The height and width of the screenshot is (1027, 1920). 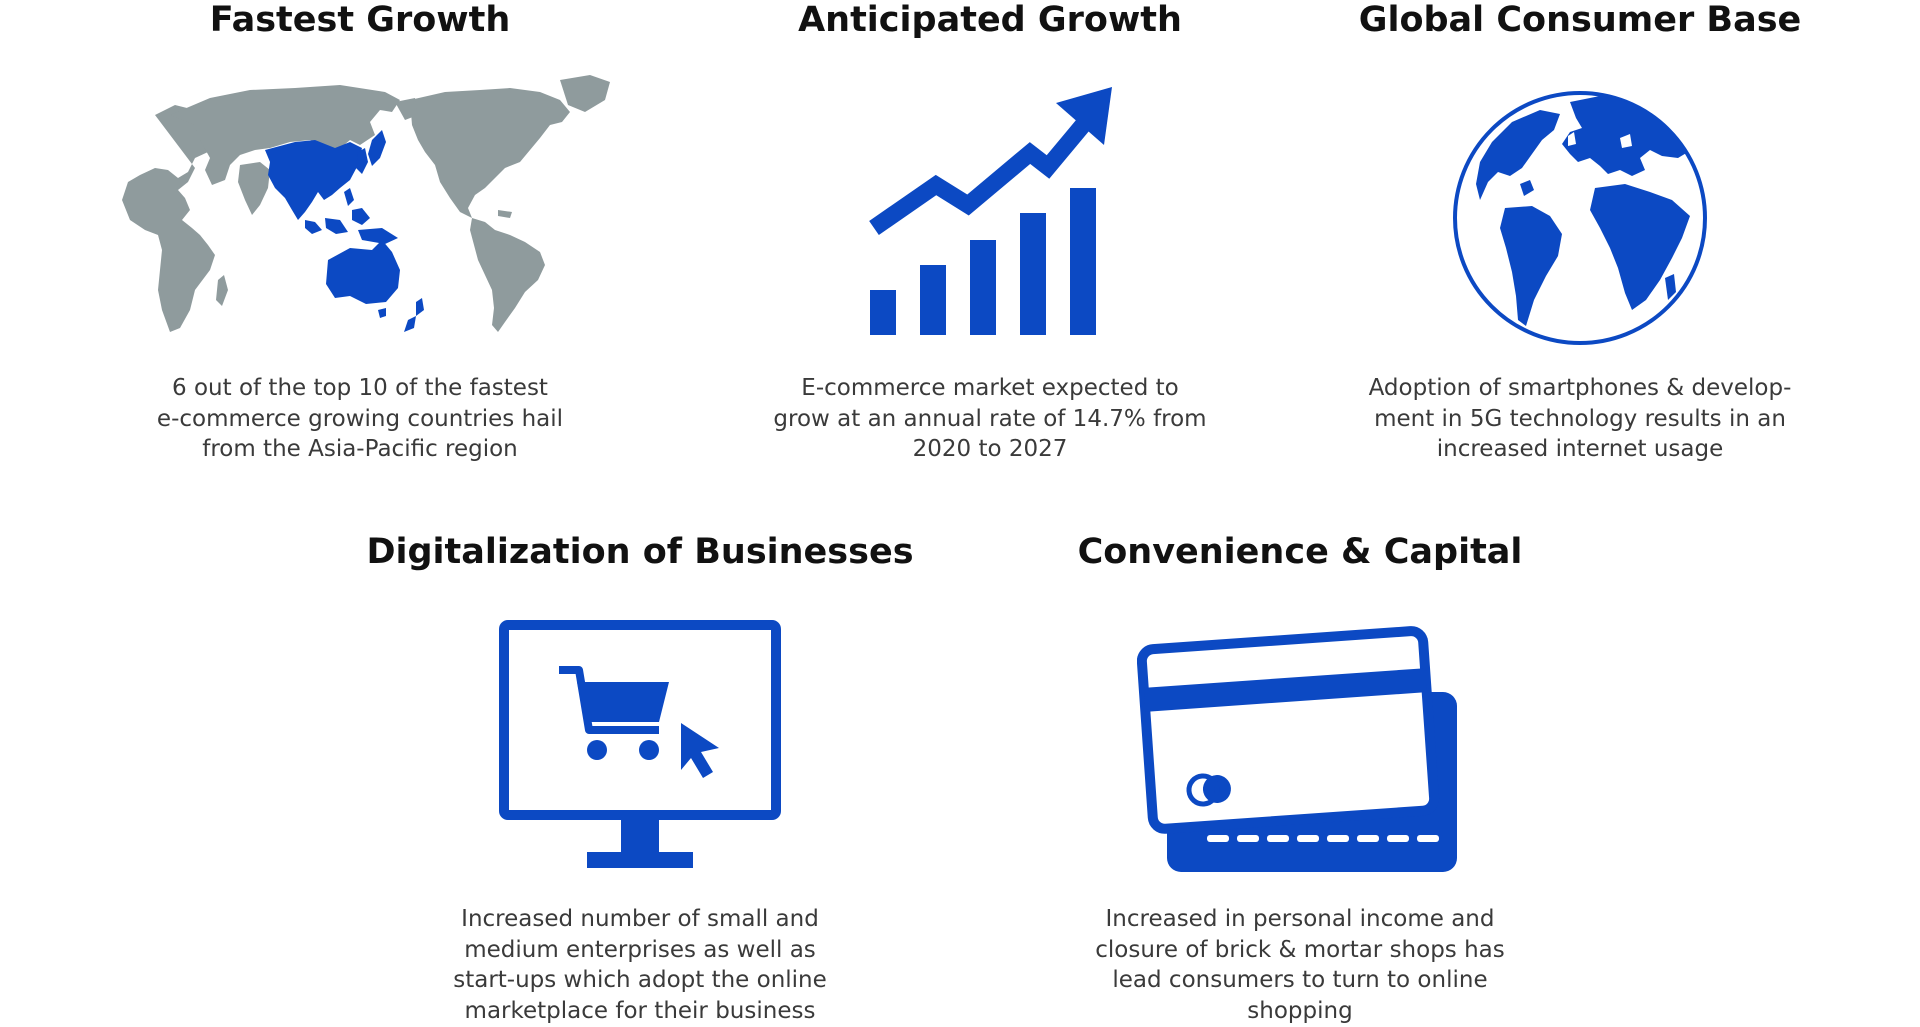 I want to click on card-description-line: 6 out of the top 10 of the fastest, so click(x=360, y=388).